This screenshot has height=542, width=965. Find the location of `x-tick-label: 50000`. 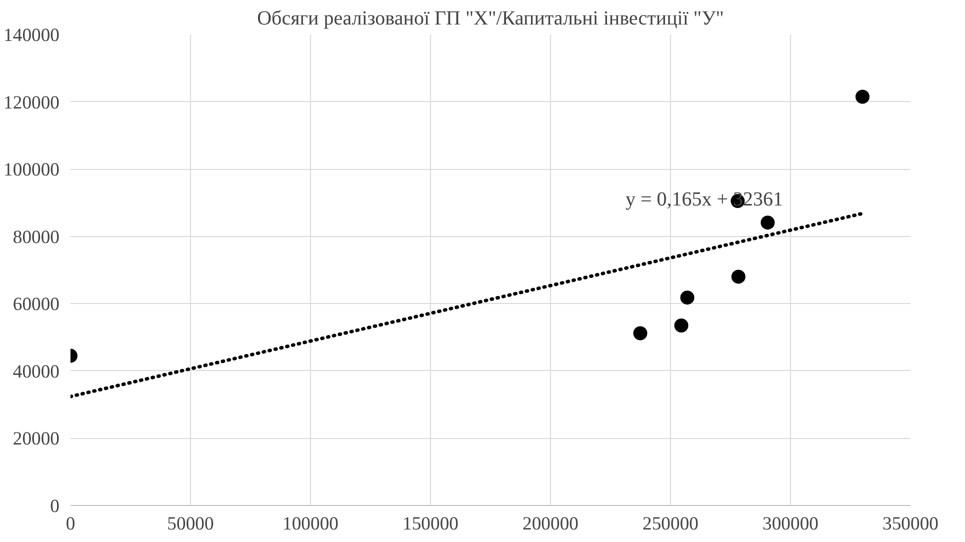

x-tick-label: 50000 is located at coordinates (190, 524).